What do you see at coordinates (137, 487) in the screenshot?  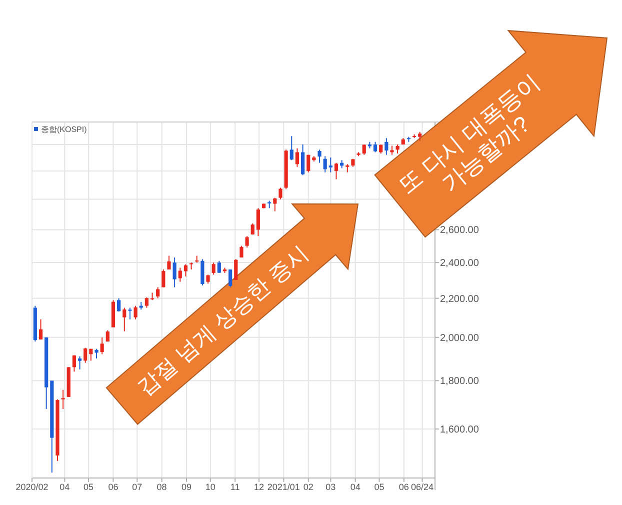 I see `x-tick-label: 07` at bounding box center [137, 487].